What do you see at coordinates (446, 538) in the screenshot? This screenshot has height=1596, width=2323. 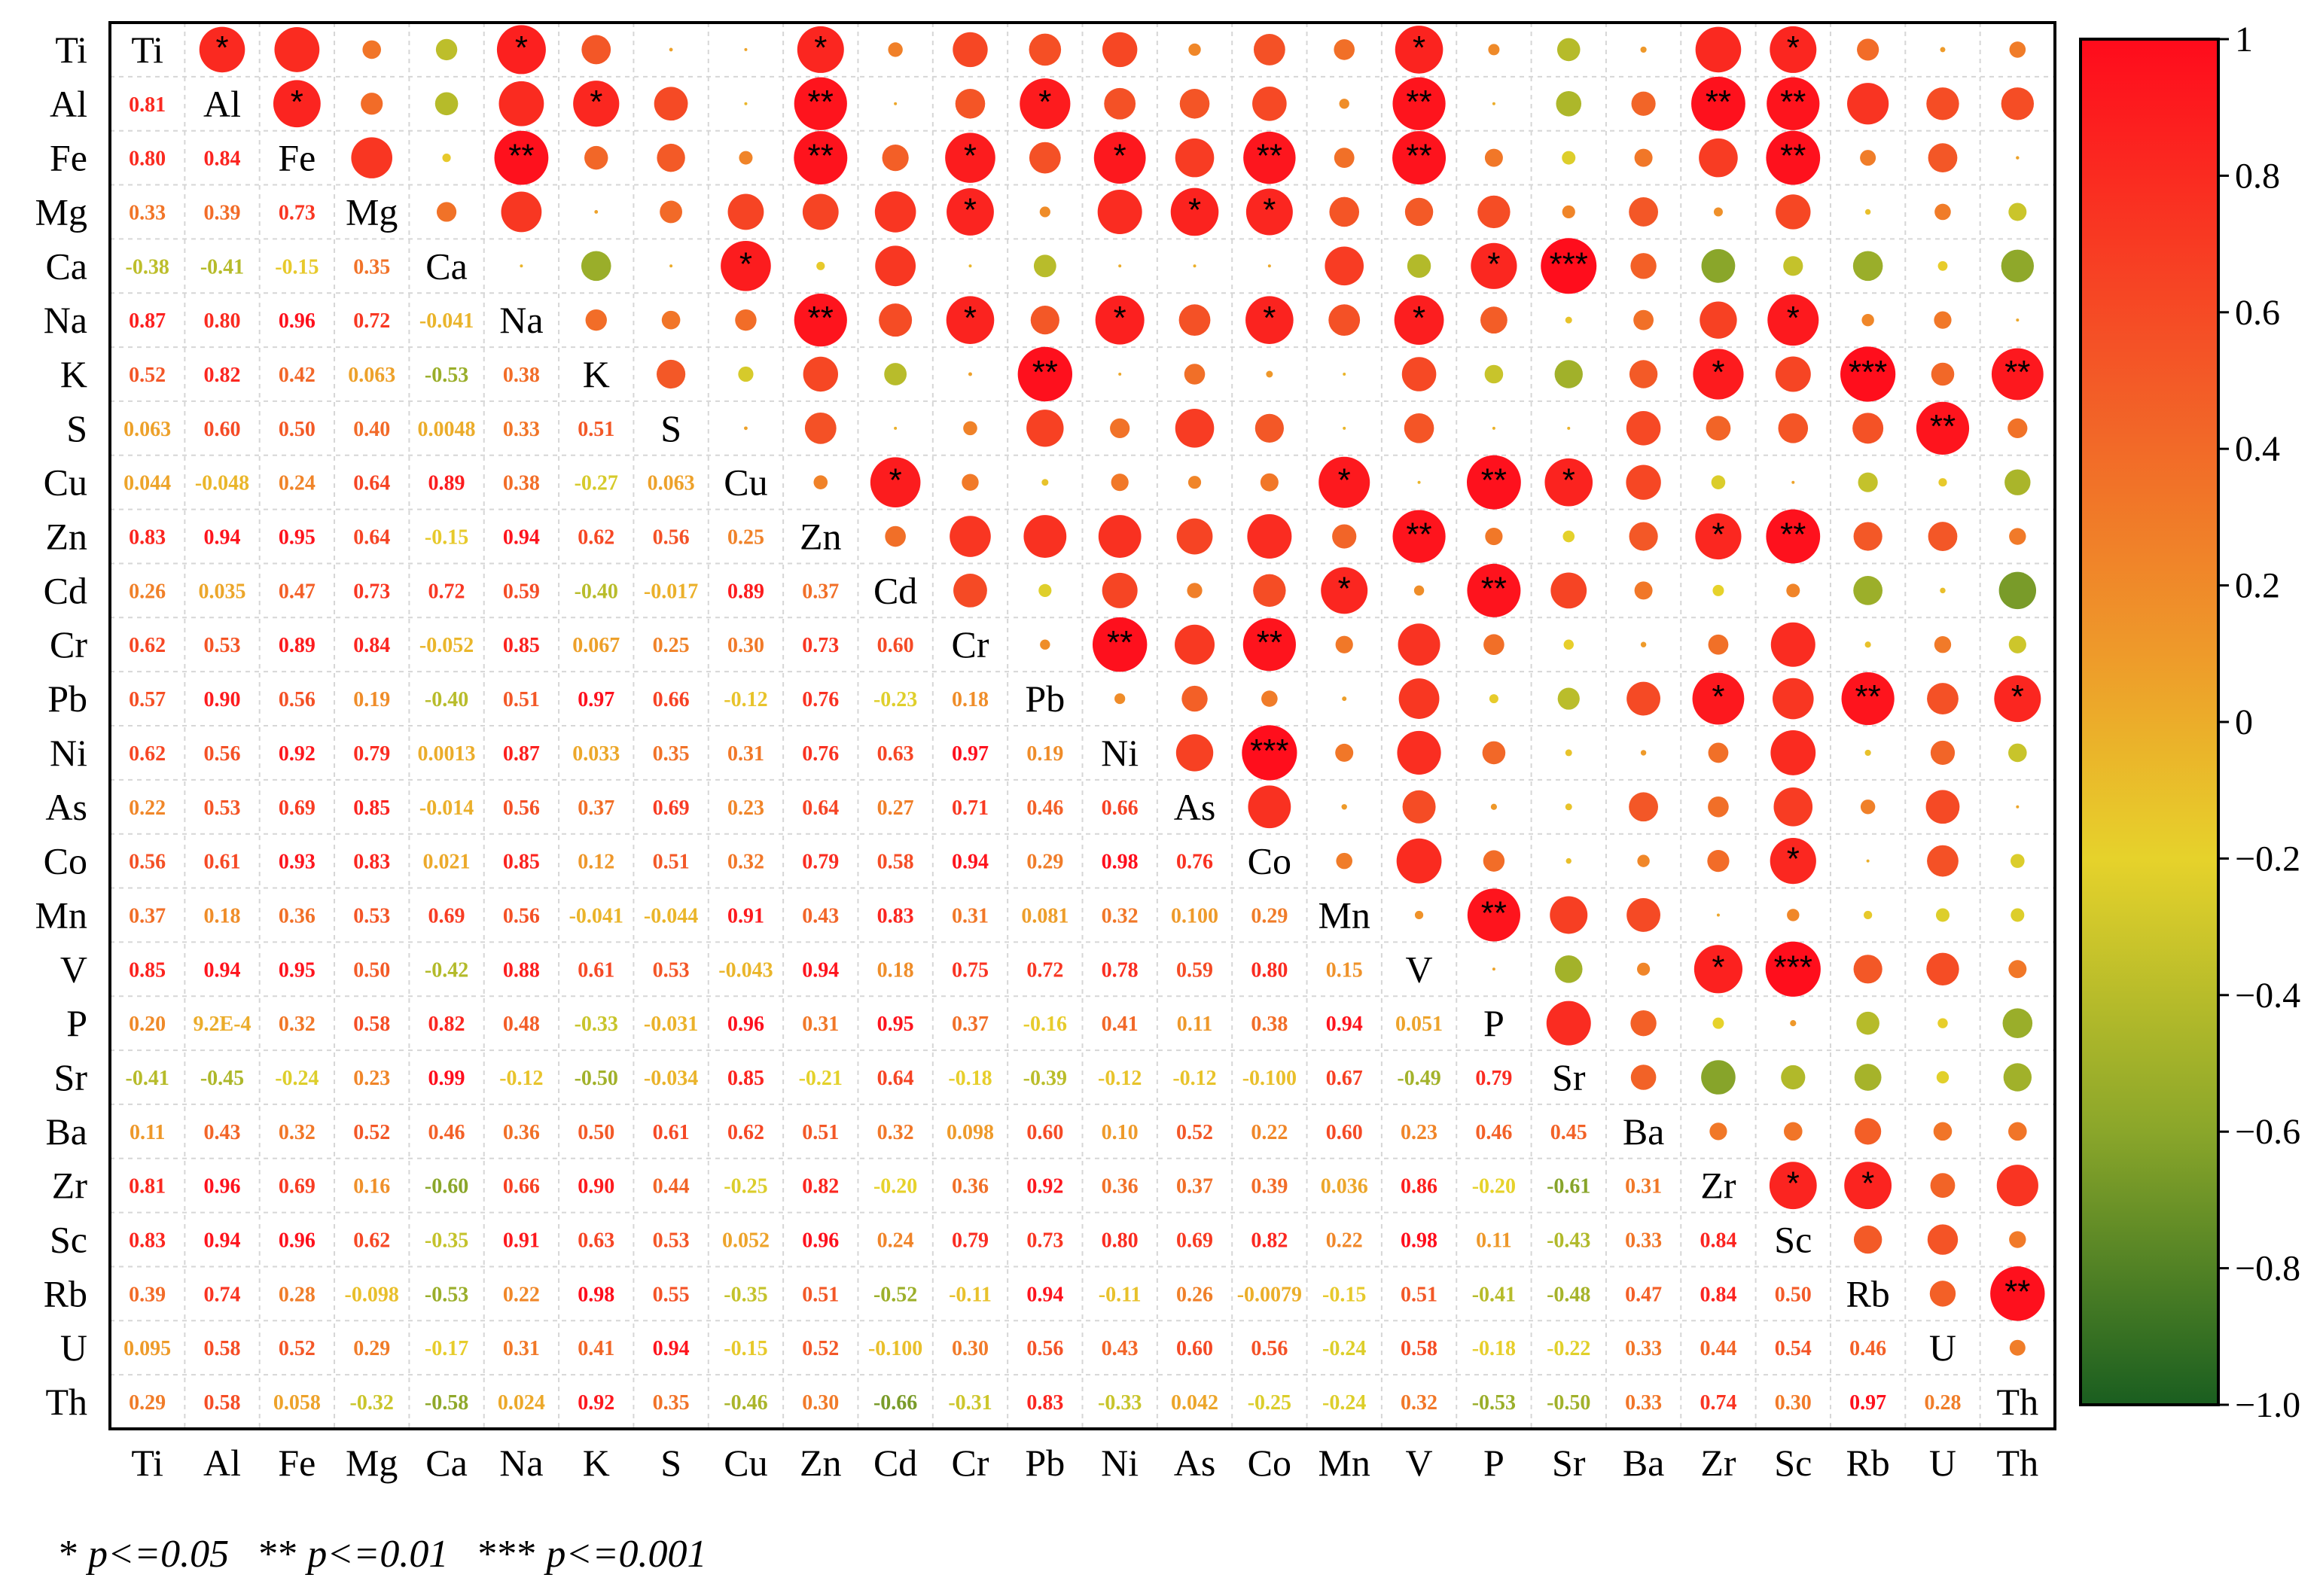 I see `coef-label: -0.15` at bounding box center [446, 538].